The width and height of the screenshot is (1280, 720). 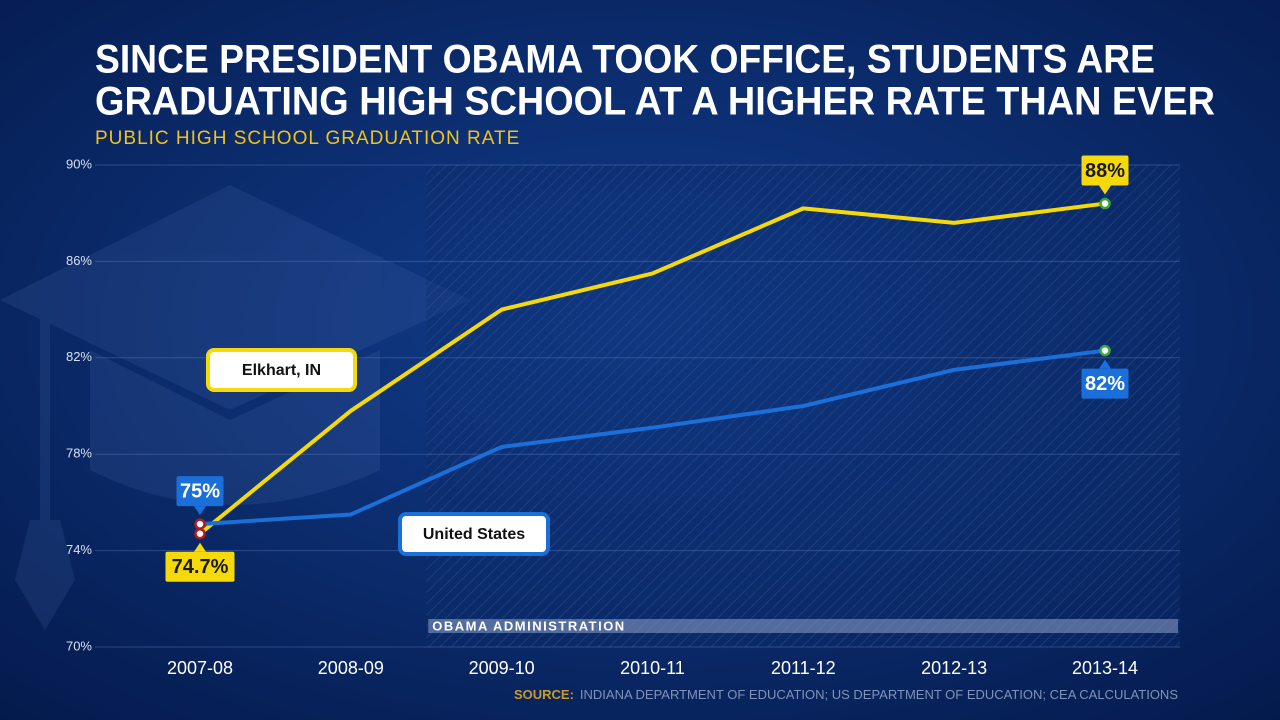 What do you see at coordinates (79, 645) in the screenshot?
I see `y-tick-label: 70%` at bounding box center [79, 645].